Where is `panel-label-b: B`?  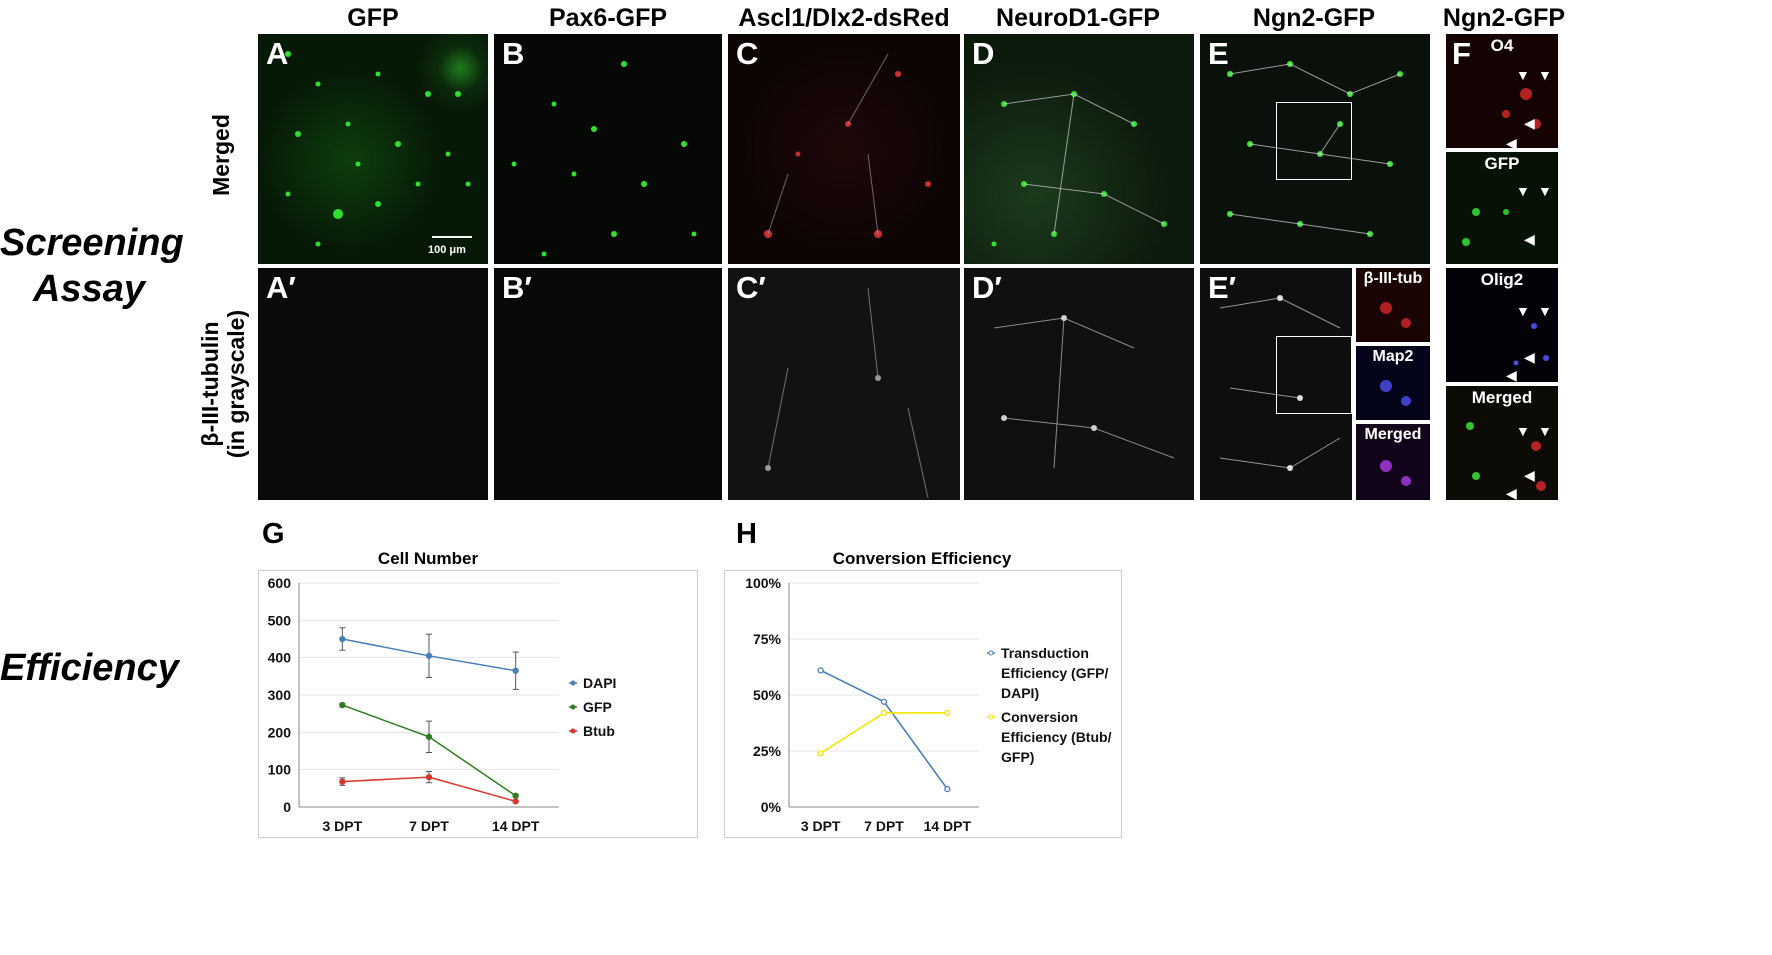
panel-label-b: B is located at coordinates (513, 53).